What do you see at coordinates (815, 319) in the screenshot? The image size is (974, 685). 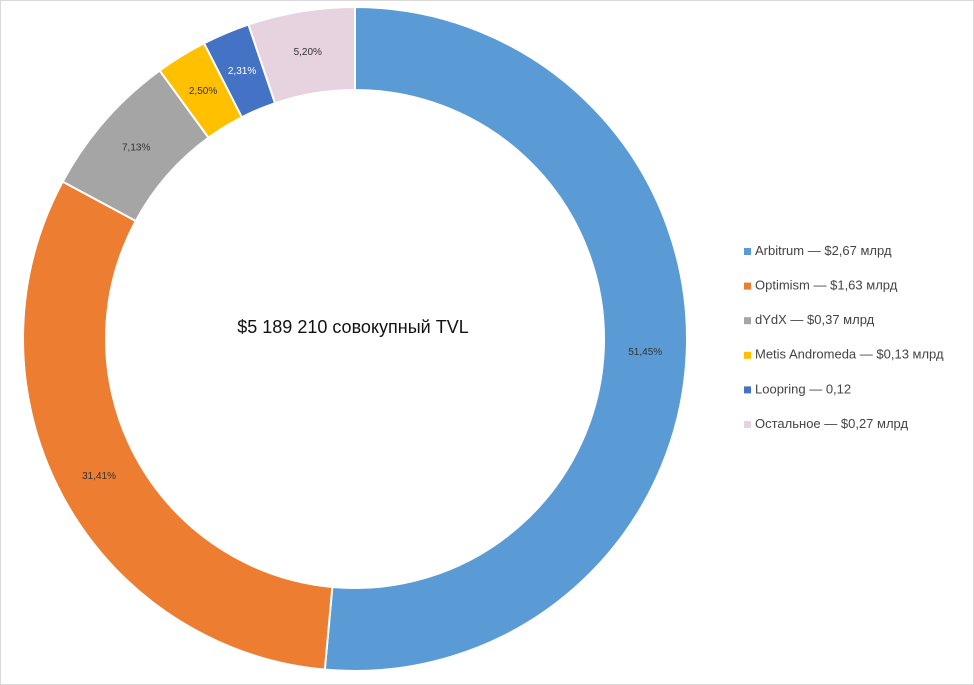 I see `legend-label: dYdX — $0,37 млрд` at bounding box center [815, 319].